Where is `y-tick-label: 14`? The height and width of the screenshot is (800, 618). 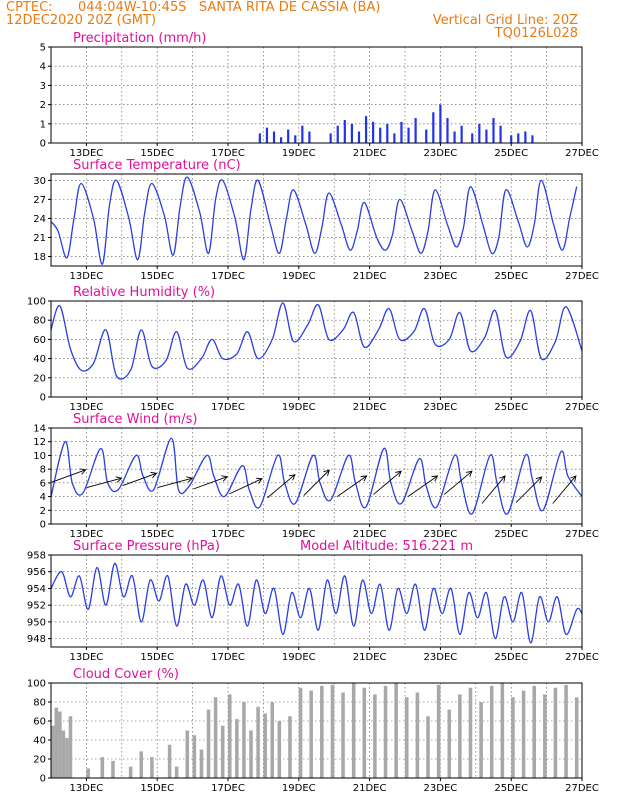
y-tick-label: 14 is located at coordinates (39, 429).